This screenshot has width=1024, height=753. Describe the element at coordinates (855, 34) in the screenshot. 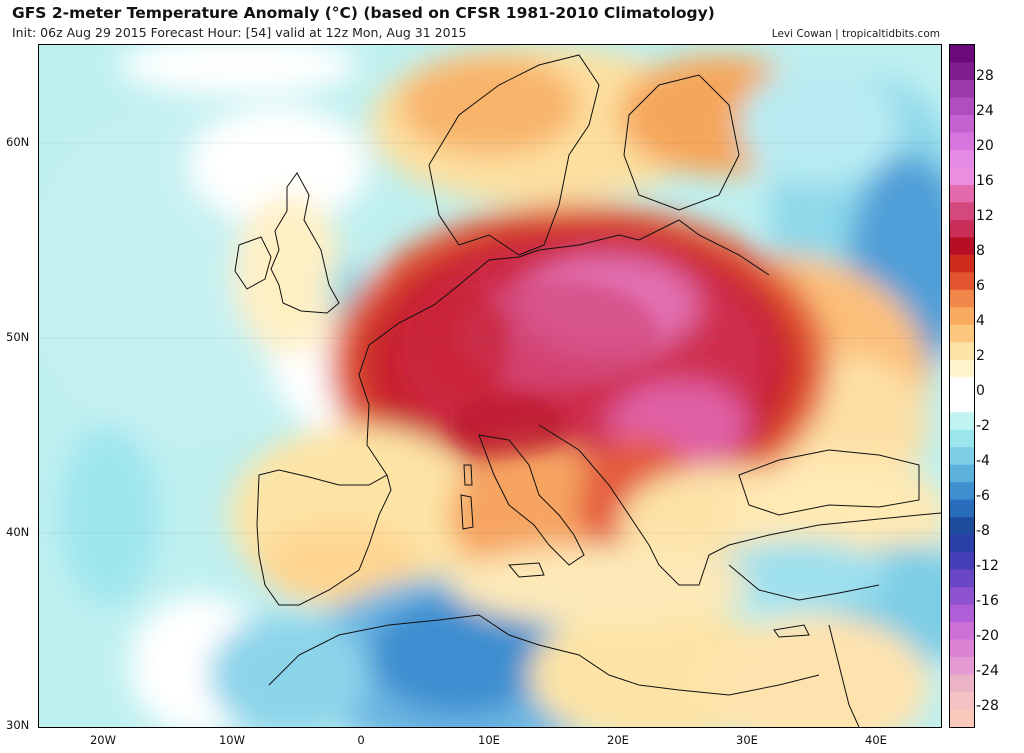

I see `credit-text: Levi Cowan | tropicaltidbits.com` at that location.